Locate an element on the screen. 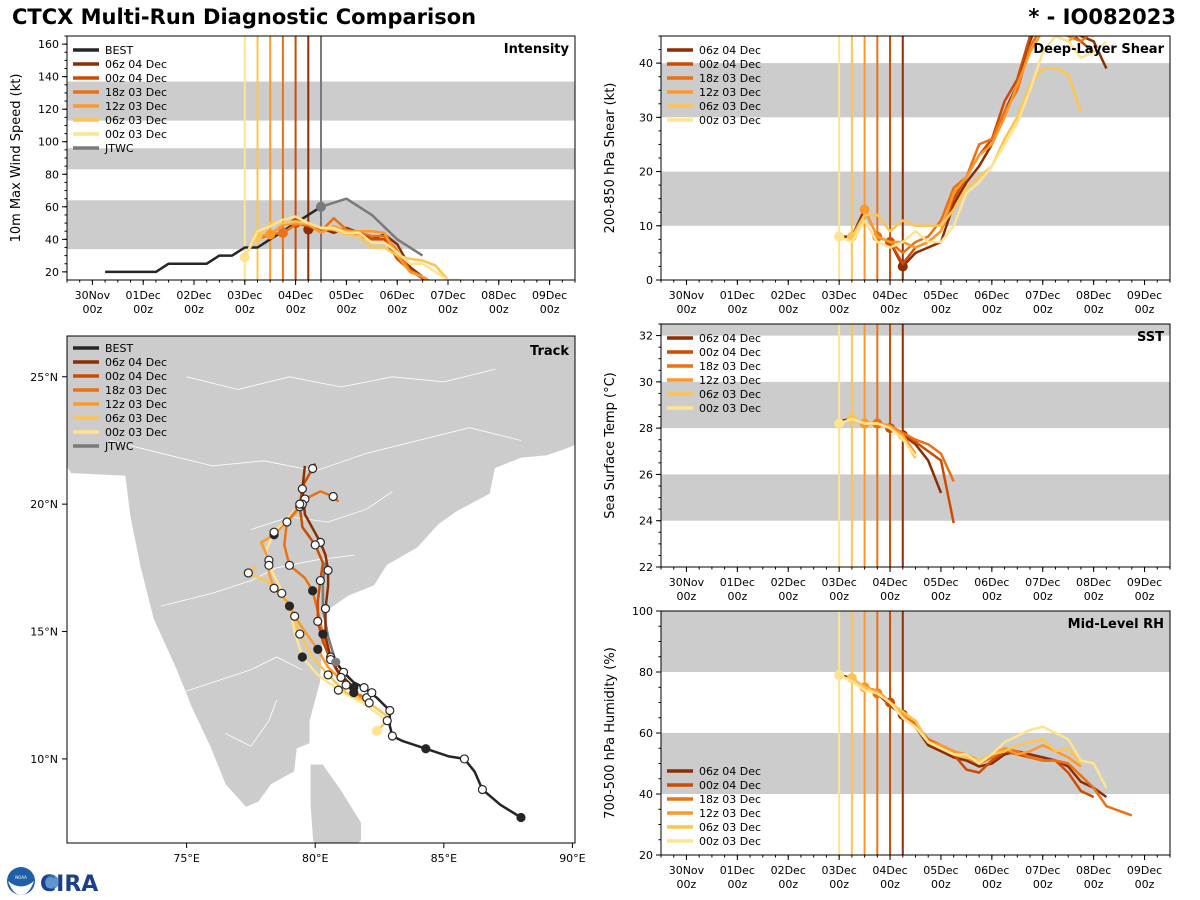 This screenshot has width=1200, height=900. sst-threshold-band is located at coordinates (915, 405).